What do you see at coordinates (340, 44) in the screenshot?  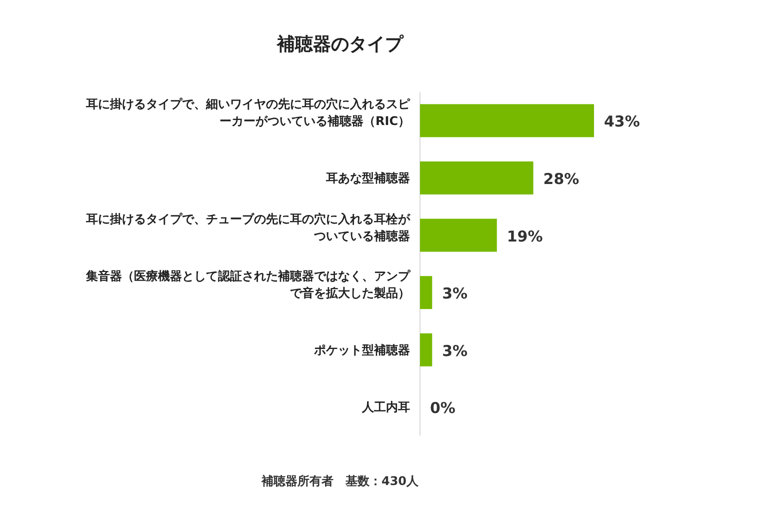 I see `chart-title: 補聴器のタイプ` at bounding box center [340, 44].